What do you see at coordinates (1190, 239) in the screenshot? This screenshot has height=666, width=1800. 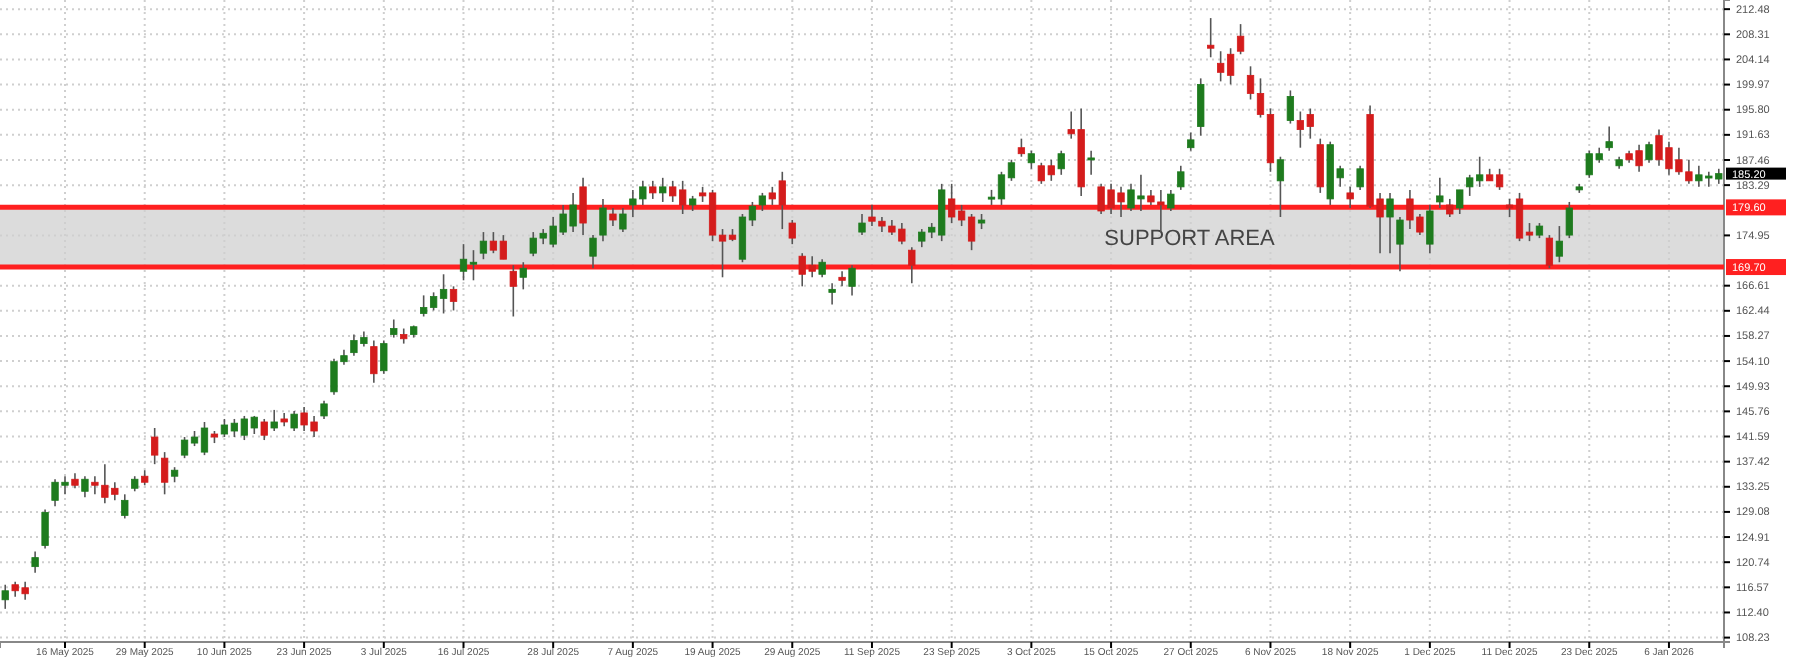 I see `band-label: SUPPORT AREA` at bounding box center [1190, 239].